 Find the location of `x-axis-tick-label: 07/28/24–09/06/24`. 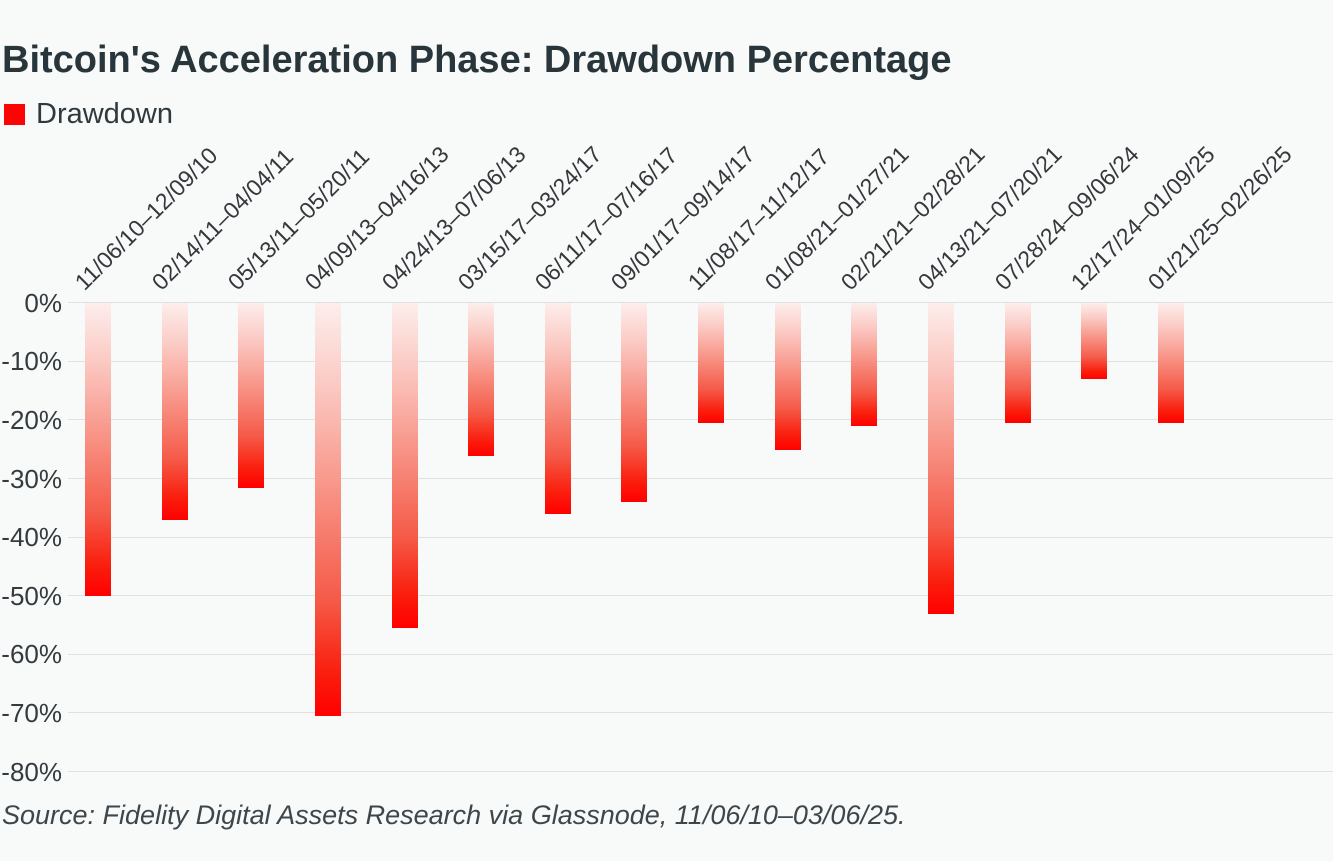

x-axis-tick-label: 07/28/24–09/06/24 is located at coordinates (1066, 217).